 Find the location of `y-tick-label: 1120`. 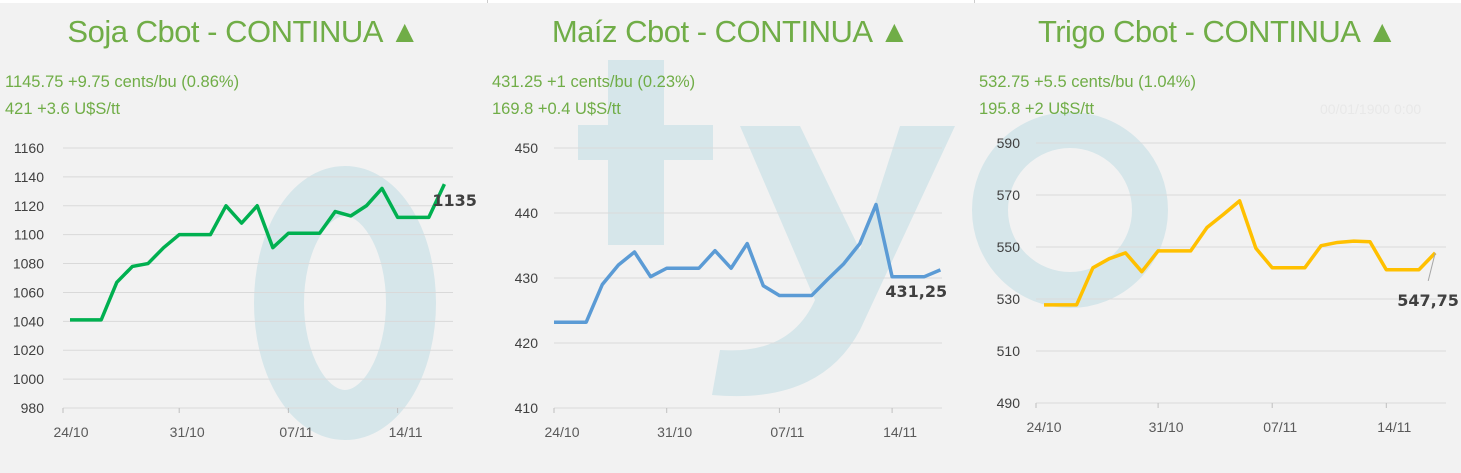

y-tick-label: 1120 is located at coordinates (29, 206).